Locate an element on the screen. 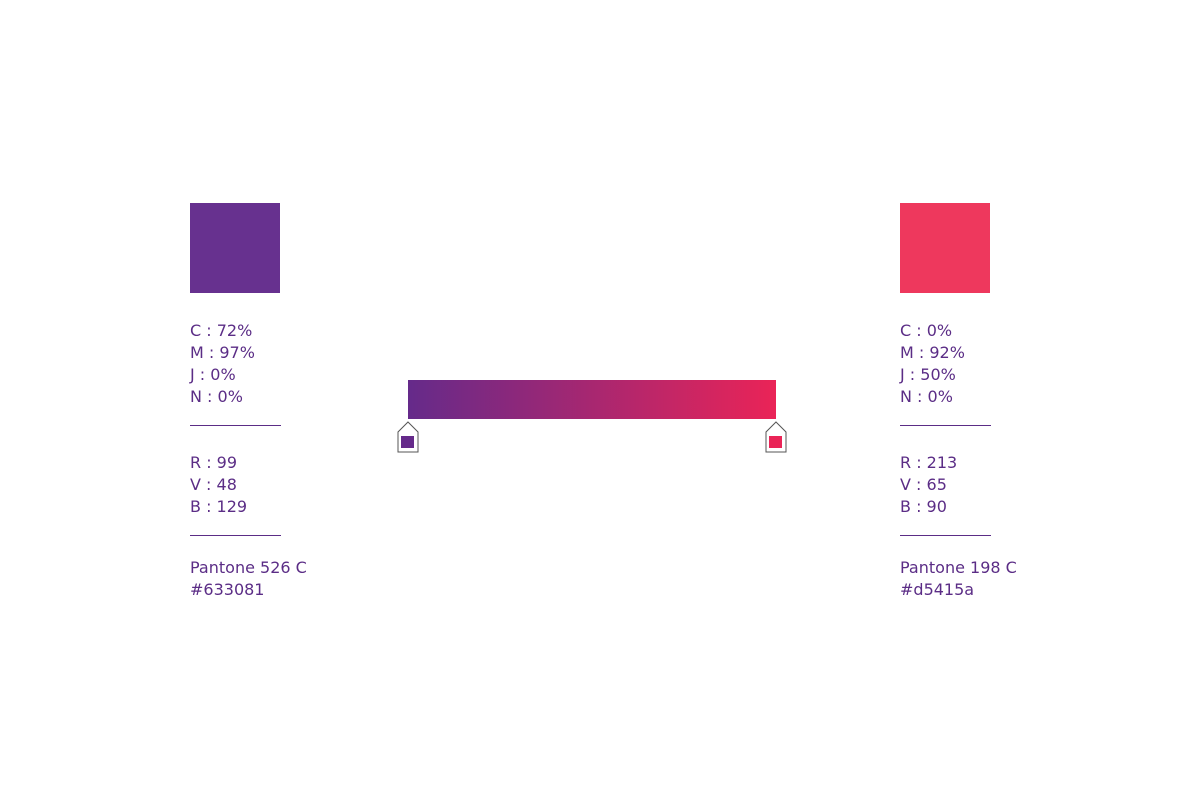 Image resolution: width=1200 pixels, height=800 pixels. cmyk-line: M : 97% is located at coordinates (222, 352).